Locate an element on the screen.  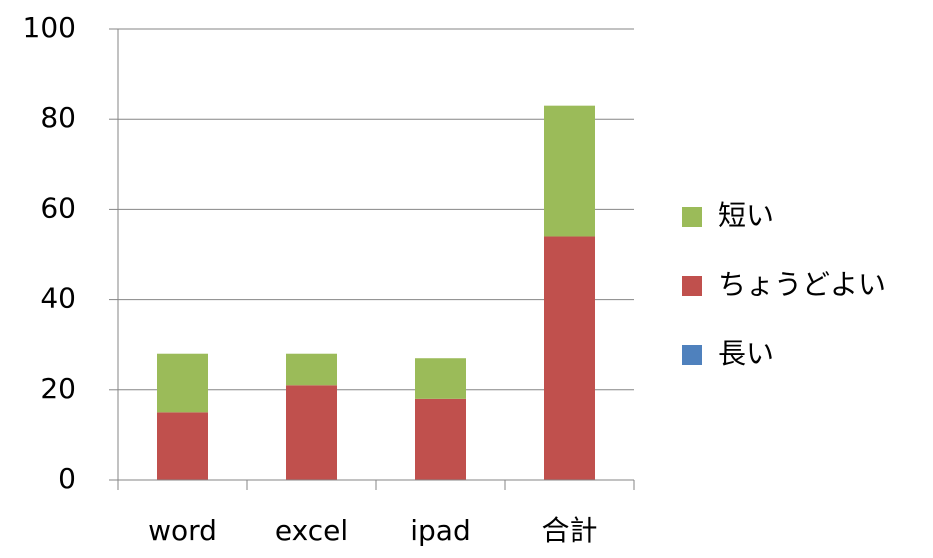
y-tick-label: 80 is located at coordinates (58, 117).